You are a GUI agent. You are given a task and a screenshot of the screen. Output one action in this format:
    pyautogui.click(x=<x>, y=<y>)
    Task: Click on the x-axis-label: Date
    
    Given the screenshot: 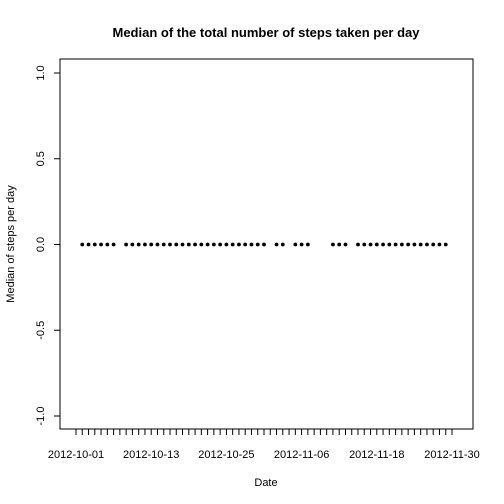 What is the action you would take?
    pyautogui.click(x=265, y=483)
    